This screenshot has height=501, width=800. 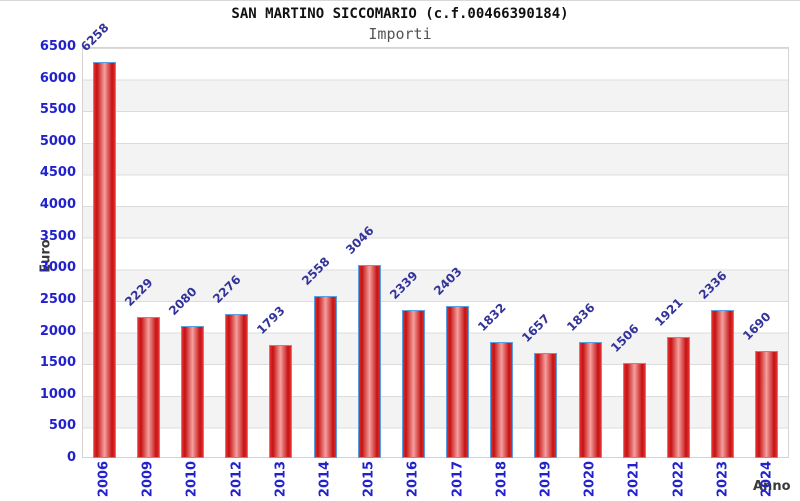 What do you see at coordinates (192, 479) in the screenshot?
I see `x-tick-label: 2010` at bounding box center [192, 479].